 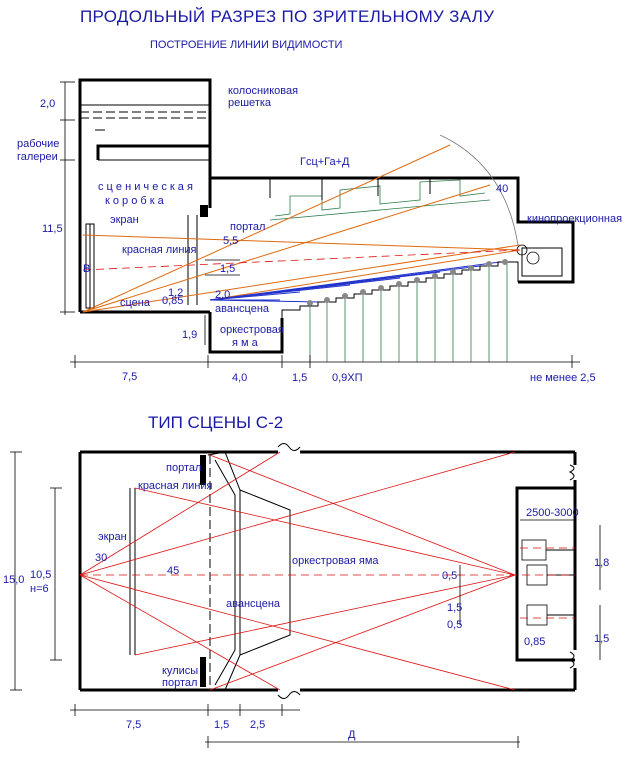 I want to click on plan-portal, so click(x=210, y=571).